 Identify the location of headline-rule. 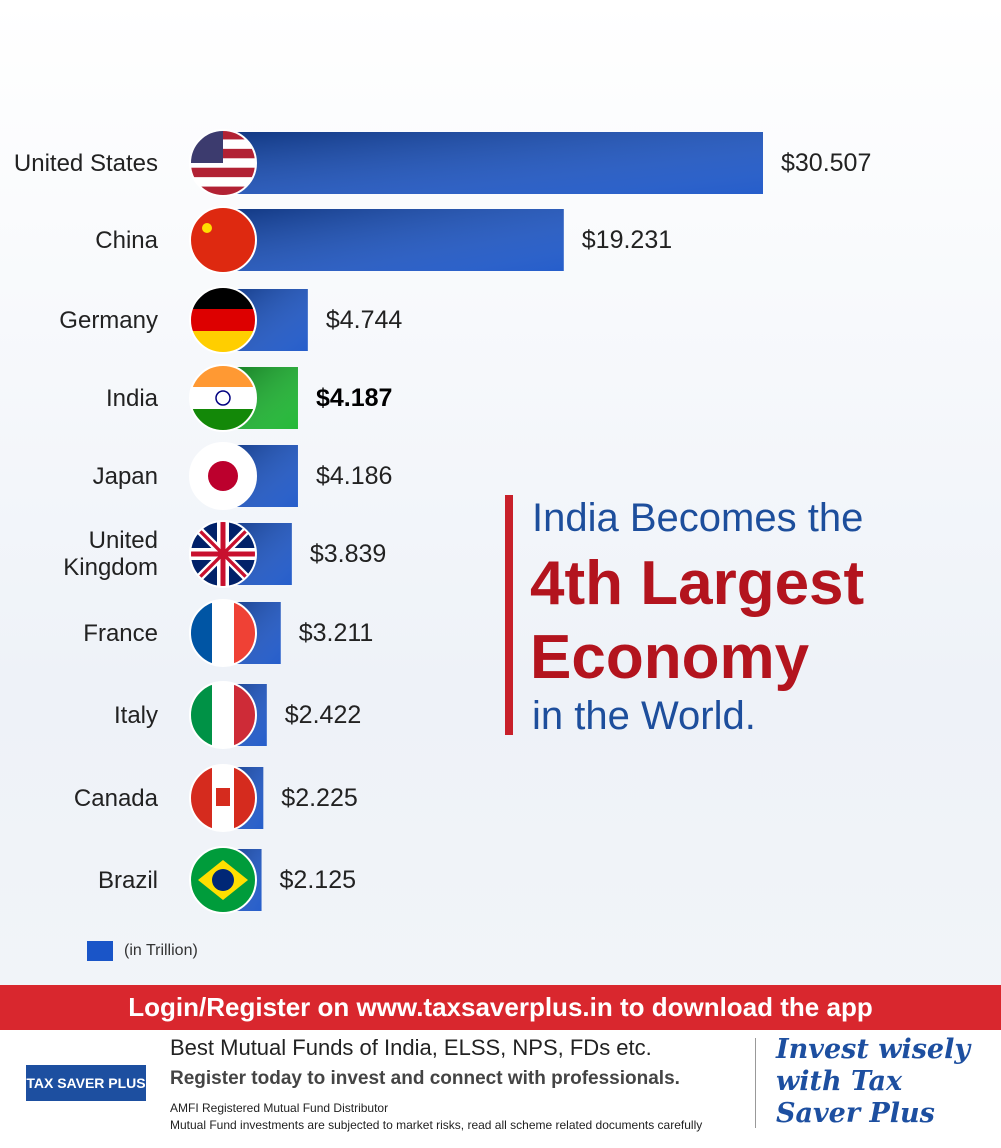
(509, 615).